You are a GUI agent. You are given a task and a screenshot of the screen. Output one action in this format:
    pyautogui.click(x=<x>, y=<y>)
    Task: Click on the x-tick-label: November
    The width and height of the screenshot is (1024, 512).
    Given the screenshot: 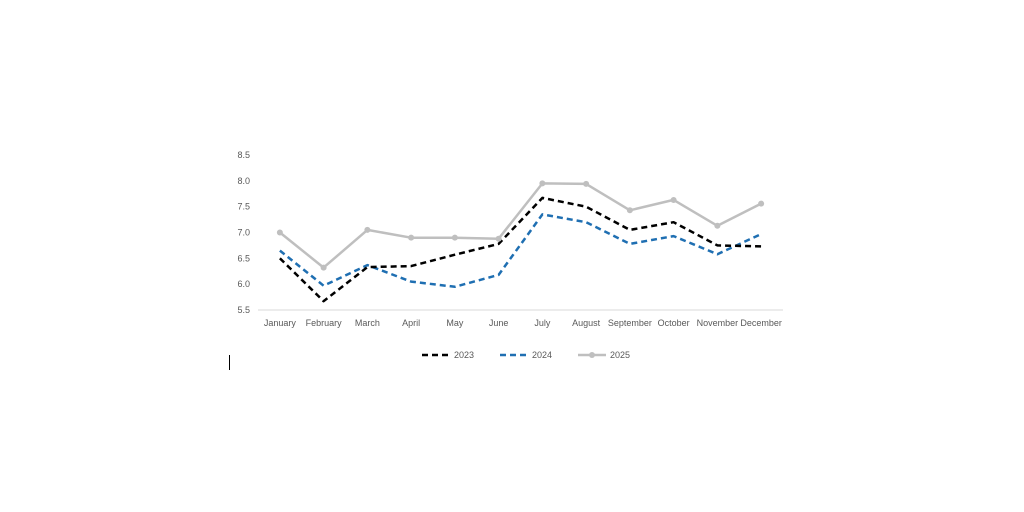 What is the action you would take?
    pyautogui.click(x=718, y=323)
    